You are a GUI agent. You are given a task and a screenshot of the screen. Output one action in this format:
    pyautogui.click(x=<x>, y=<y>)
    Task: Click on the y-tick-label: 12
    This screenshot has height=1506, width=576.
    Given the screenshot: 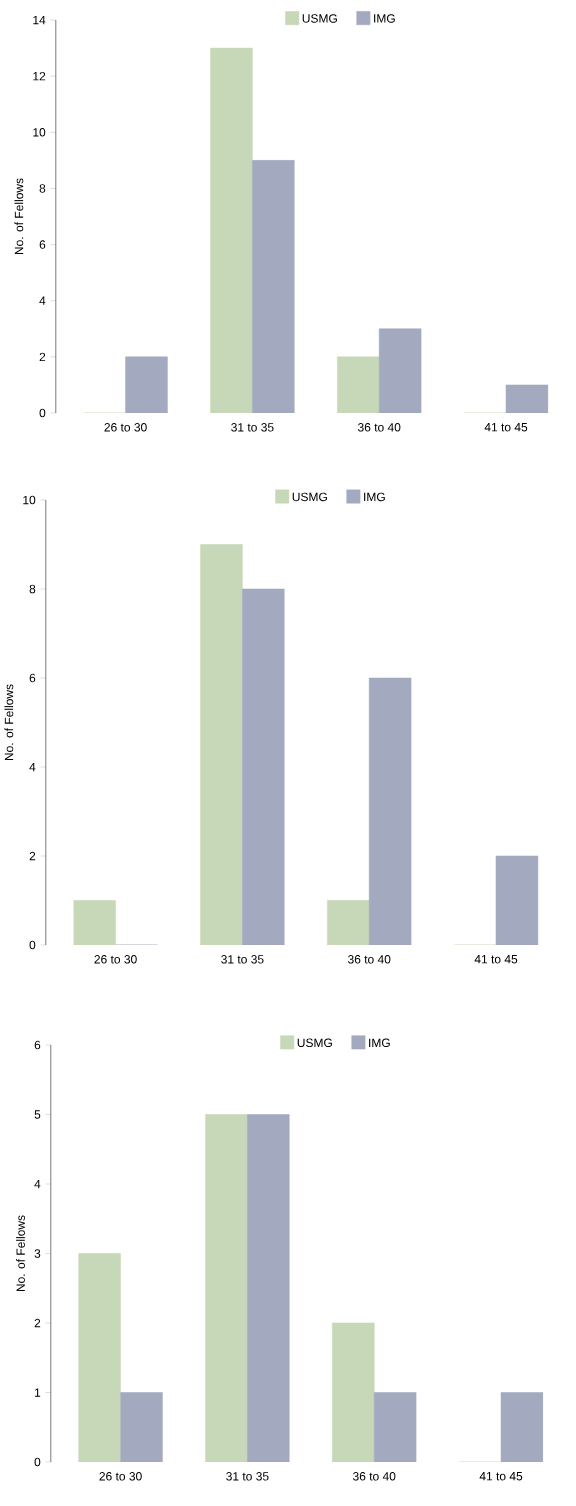 What is the action you would take?
    pyautogui.click(x=39, y=76)
    